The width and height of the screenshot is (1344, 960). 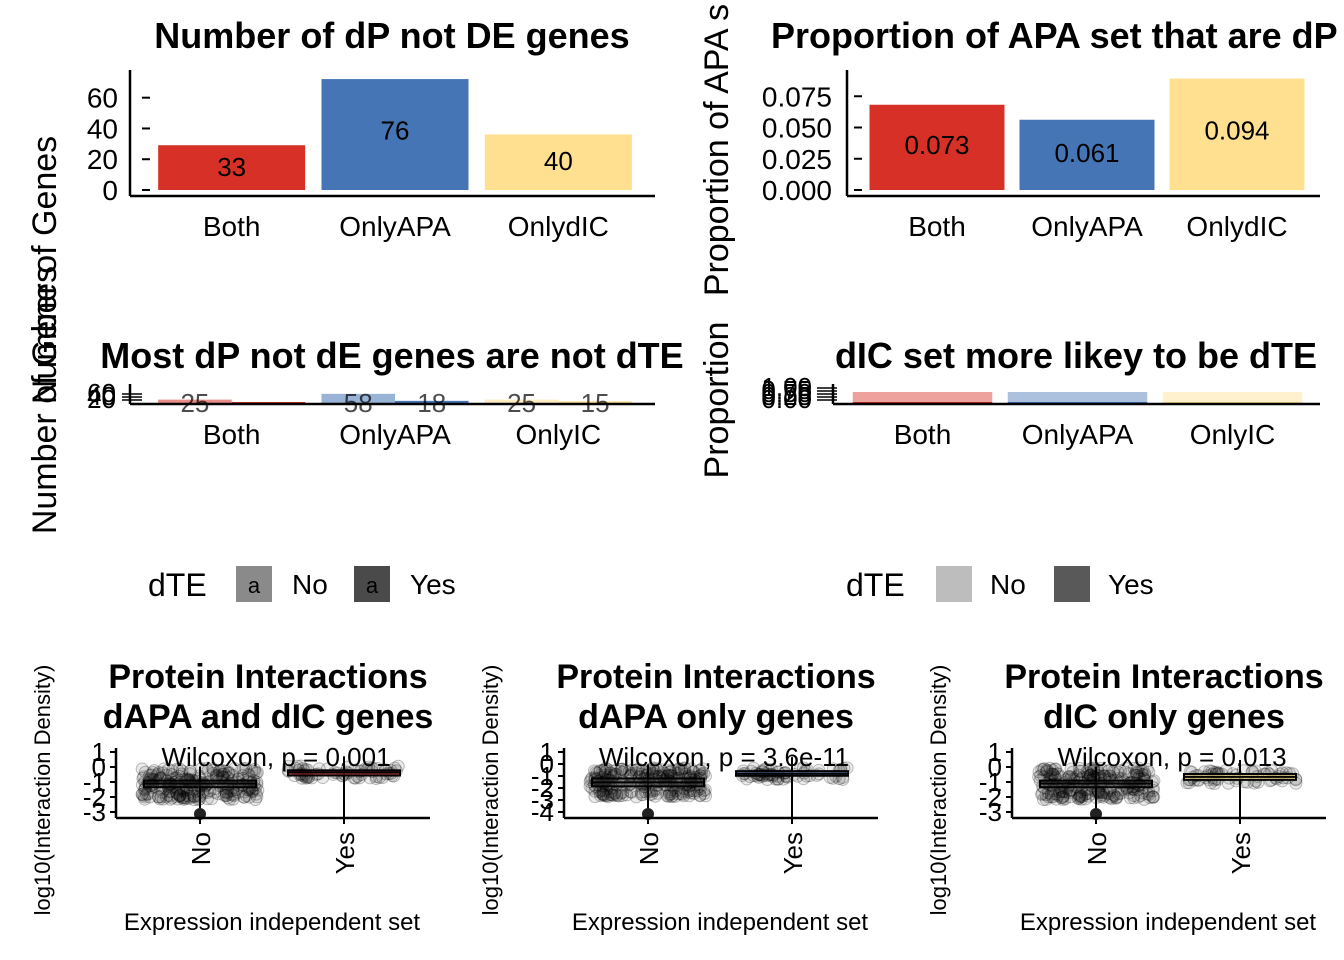 What do you see at coordinates (1076, 355) in the screenshot?
I see `chart-title: dIC set more likey to be dTE` at bounding box center [1076, 355].